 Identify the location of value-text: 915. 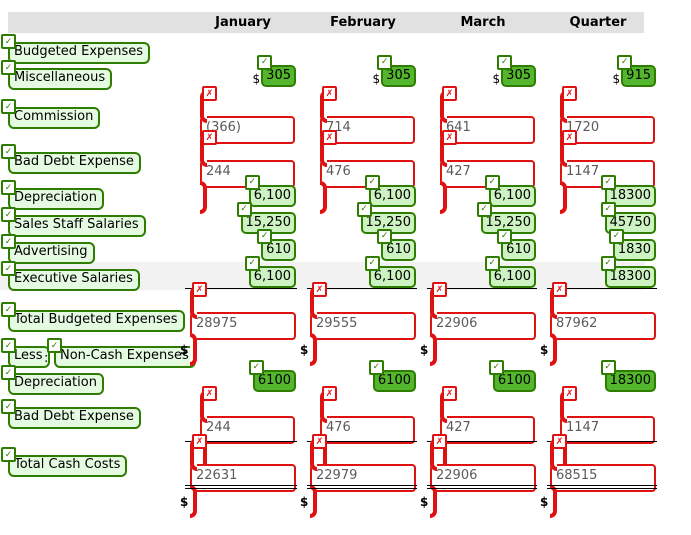
(638, 75).